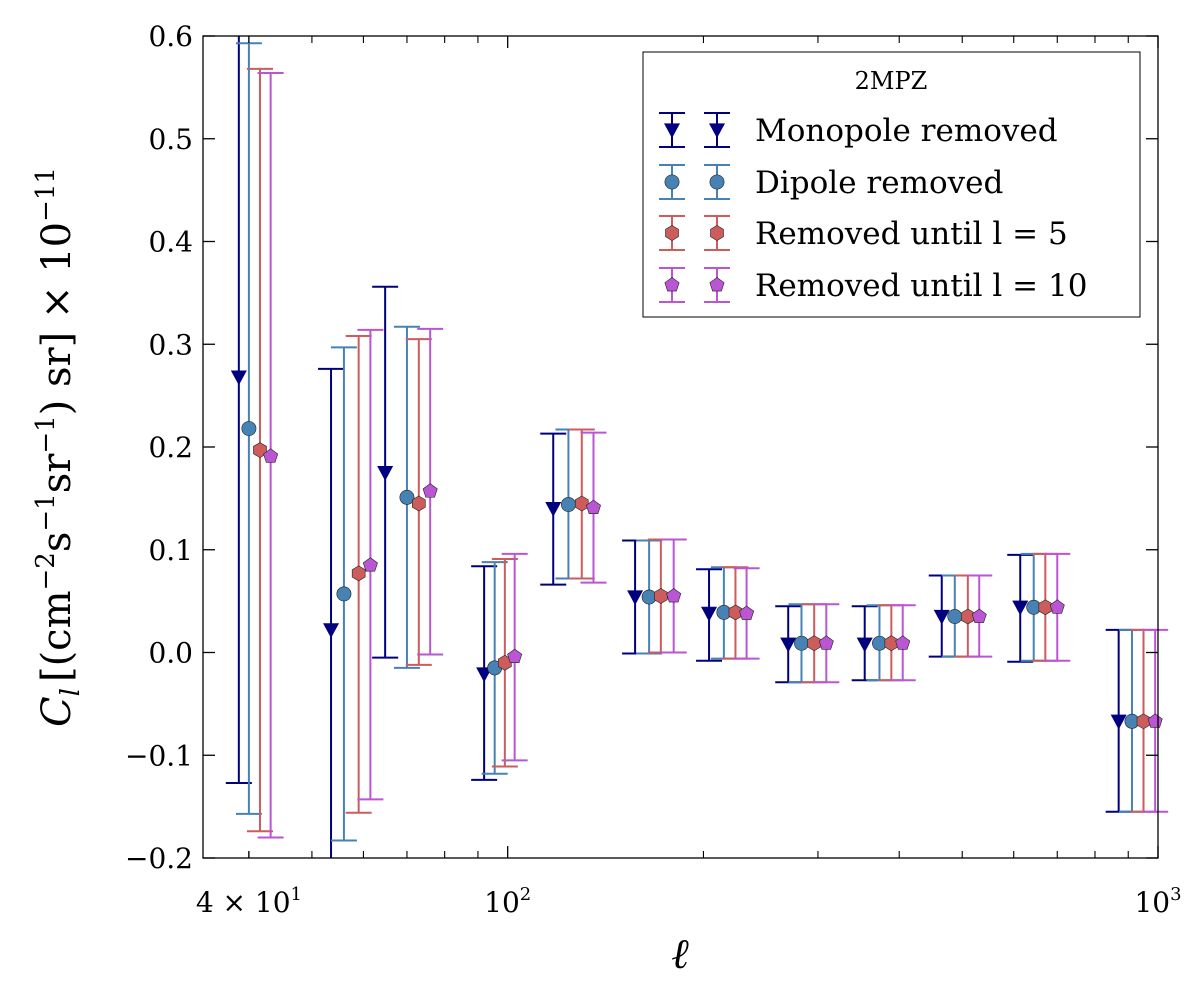 Image resolution: width=1200 pixels, height=1000 pixels. I want to click on y-tick-label-5: 0.3, so click(170, 344).